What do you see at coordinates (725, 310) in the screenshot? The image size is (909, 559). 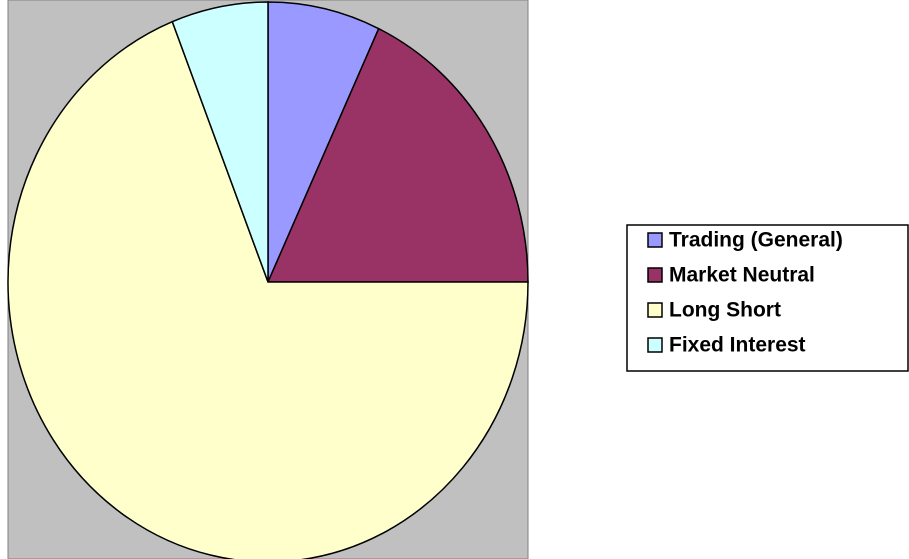 I see `legend-label: Long Short` at bounding box center [725, 310].